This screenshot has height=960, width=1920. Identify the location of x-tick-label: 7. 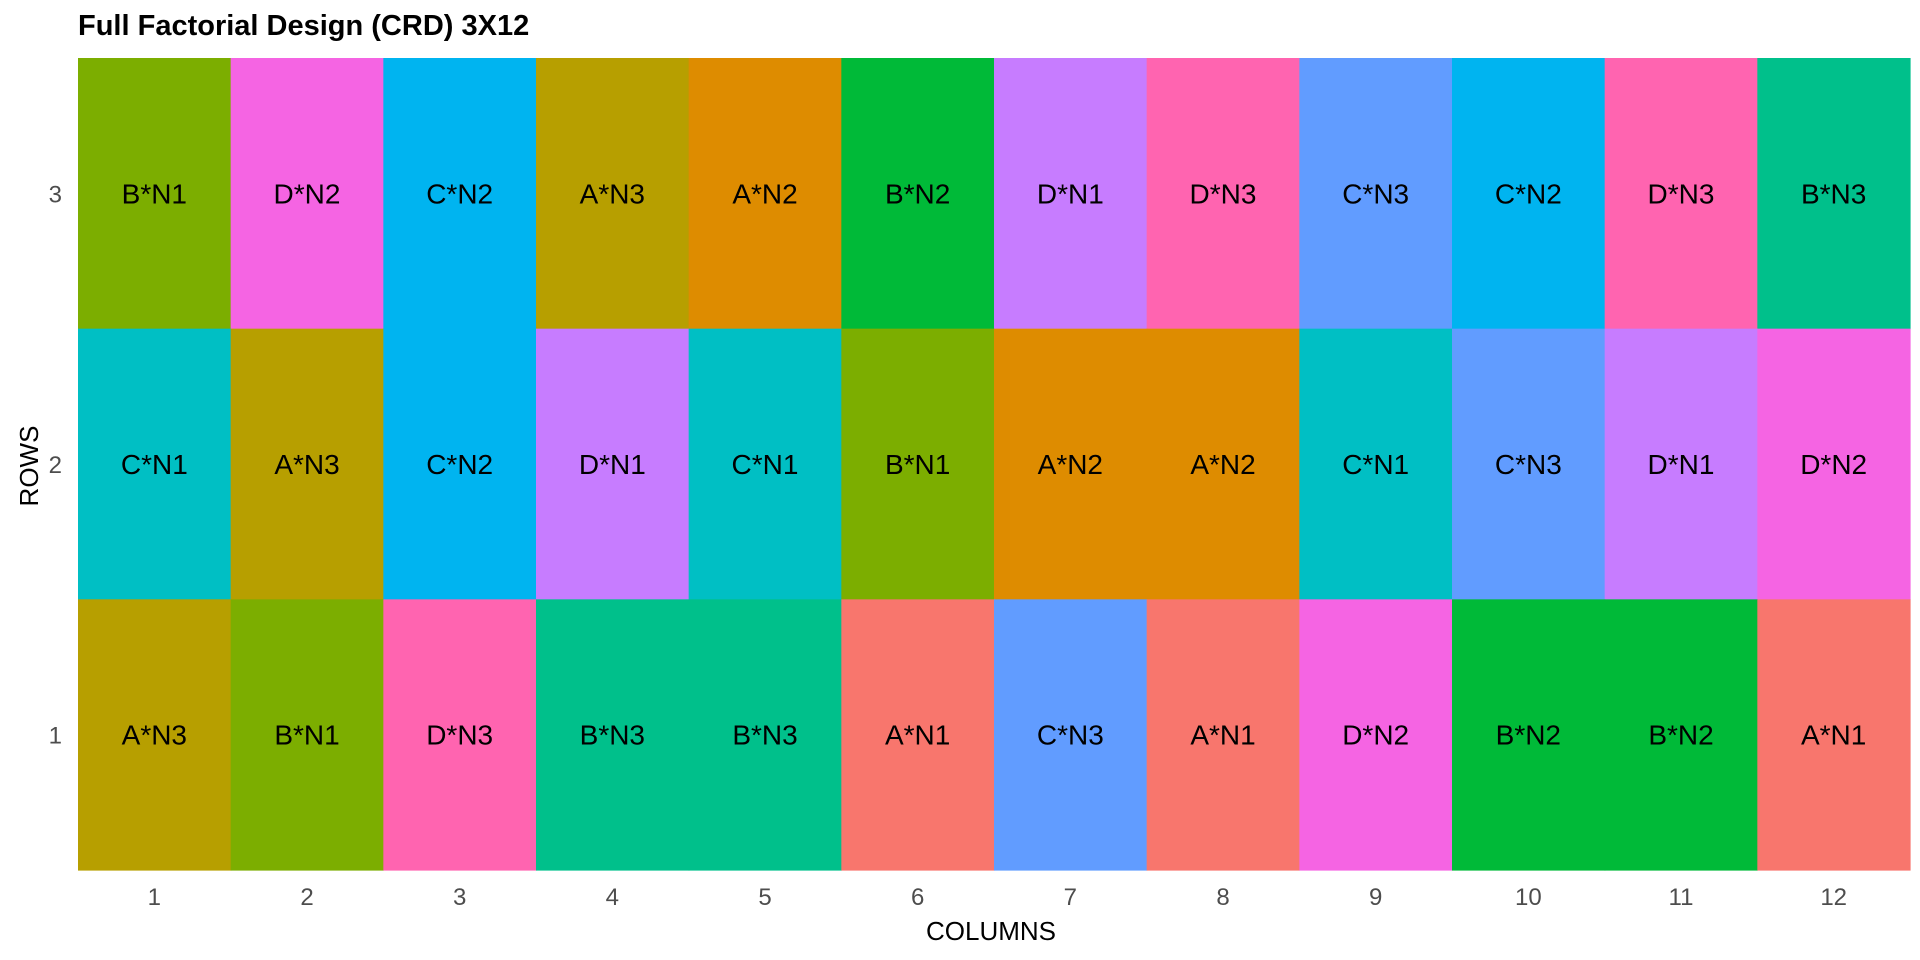
(1070, 897).